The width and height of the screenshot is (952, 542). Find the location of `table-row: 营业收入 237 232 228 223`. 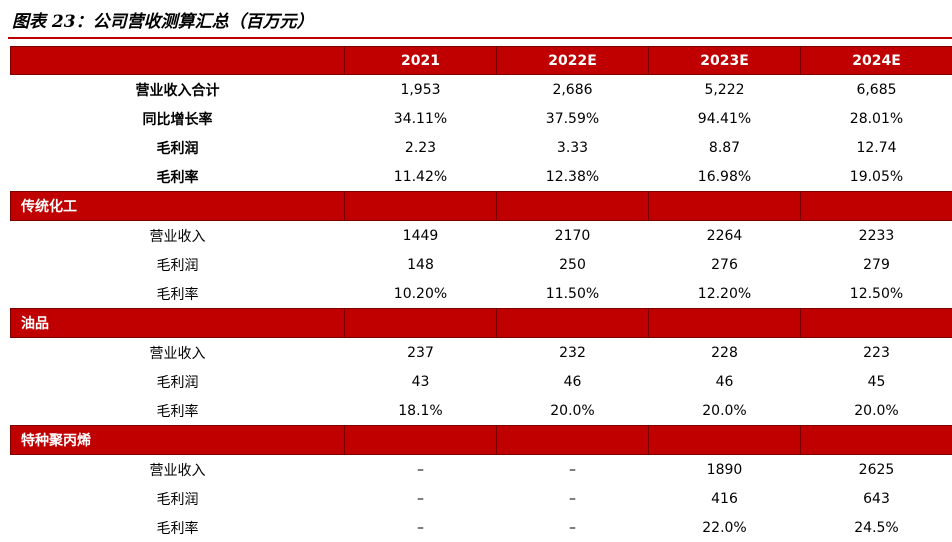

table-row: 营业收入 237 232 228 223 is located at coordinates (481, 353).